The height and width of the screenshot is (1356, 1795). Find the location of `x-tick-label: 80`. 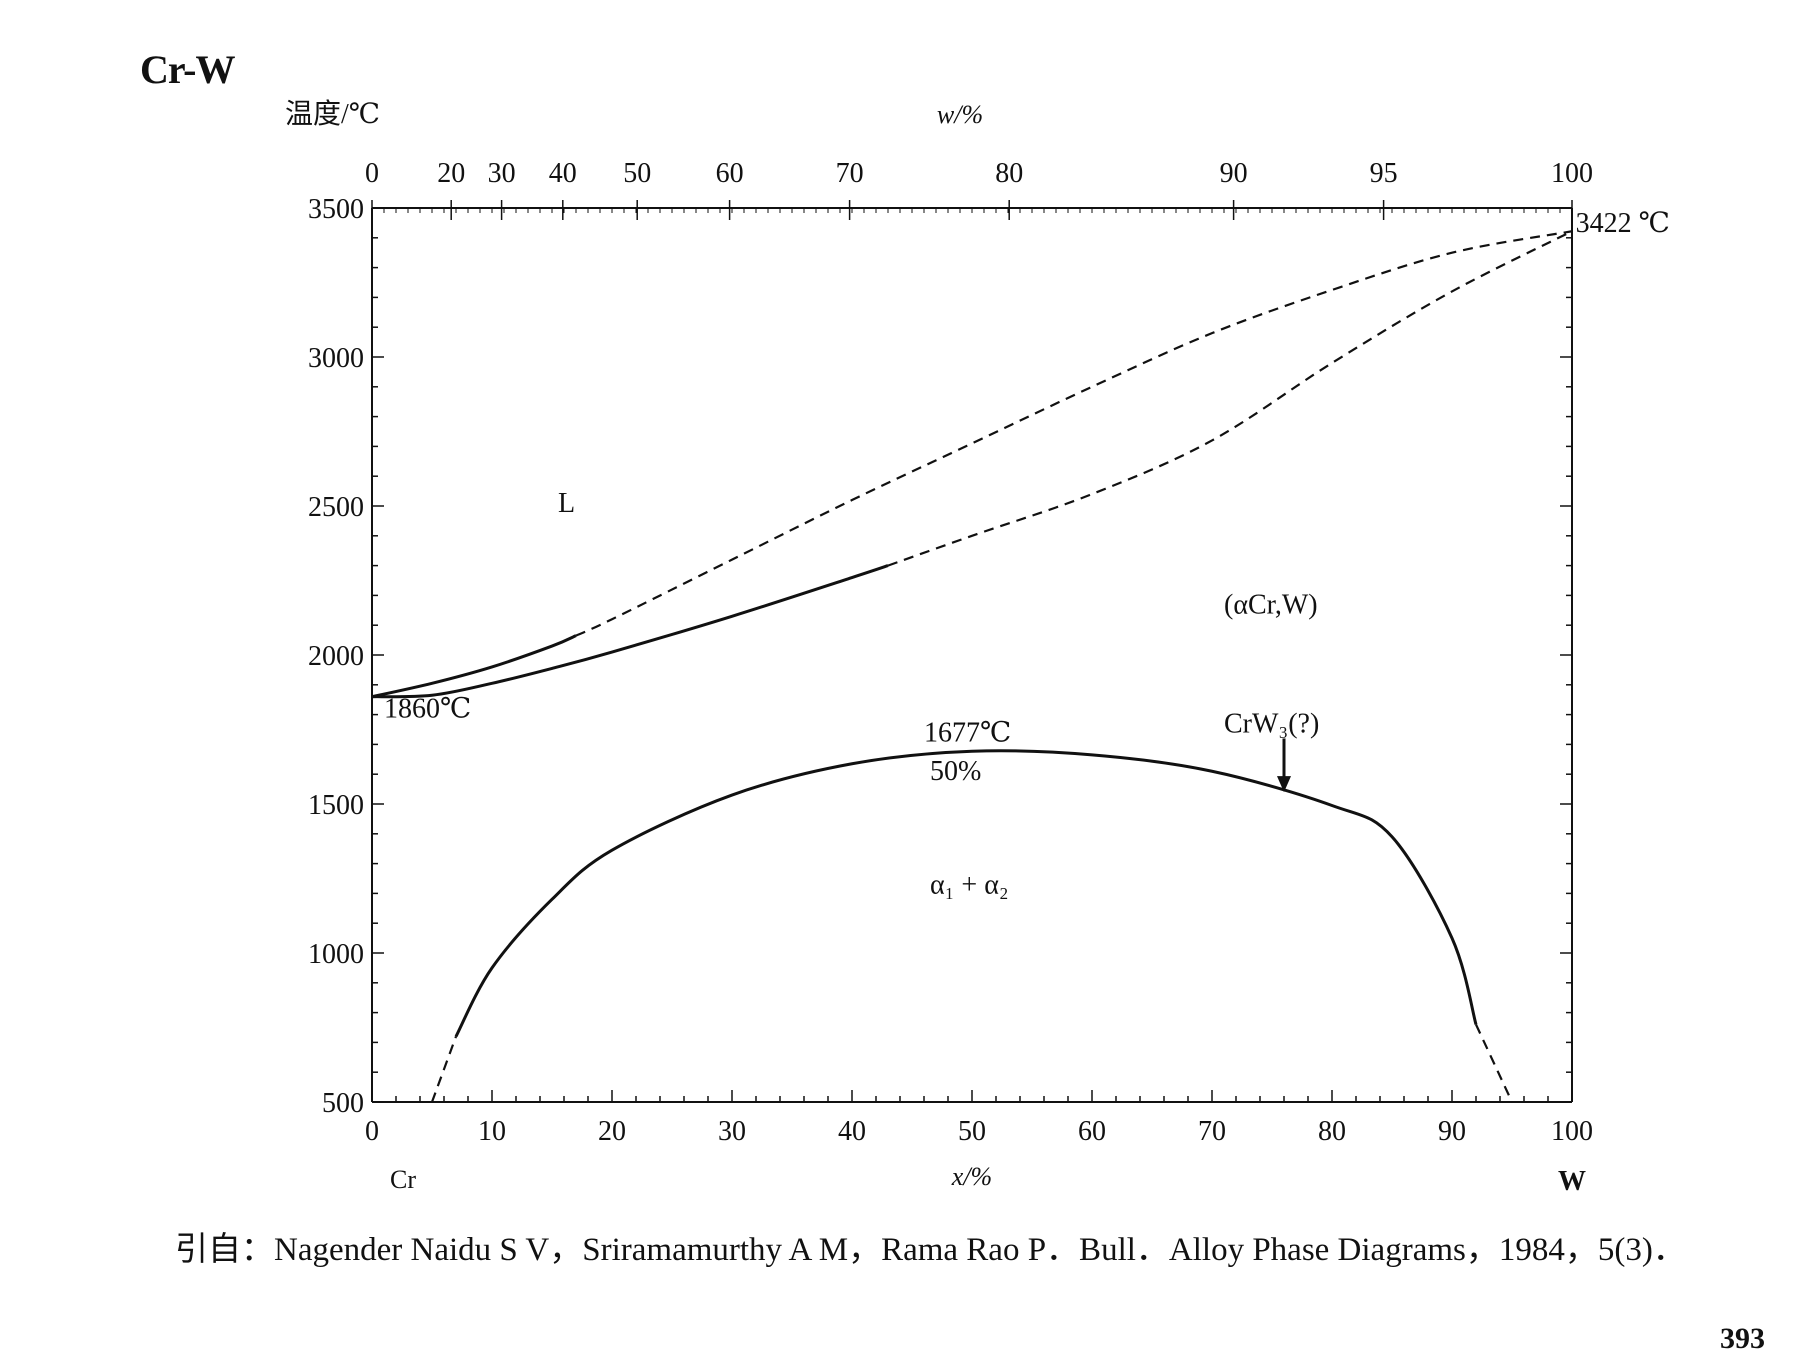

x-tick-label: 80 is located at coordinates (1332, 1131).